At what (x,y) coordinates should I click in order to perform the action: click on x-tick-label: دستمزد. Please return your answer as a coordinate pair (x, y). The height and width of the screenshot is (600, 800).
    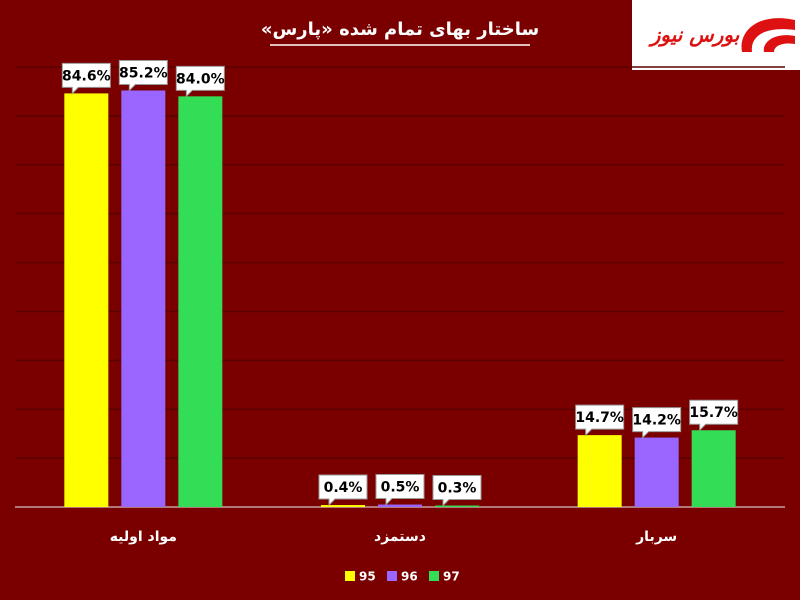
    Looking at the image, I should click on (400, 537).